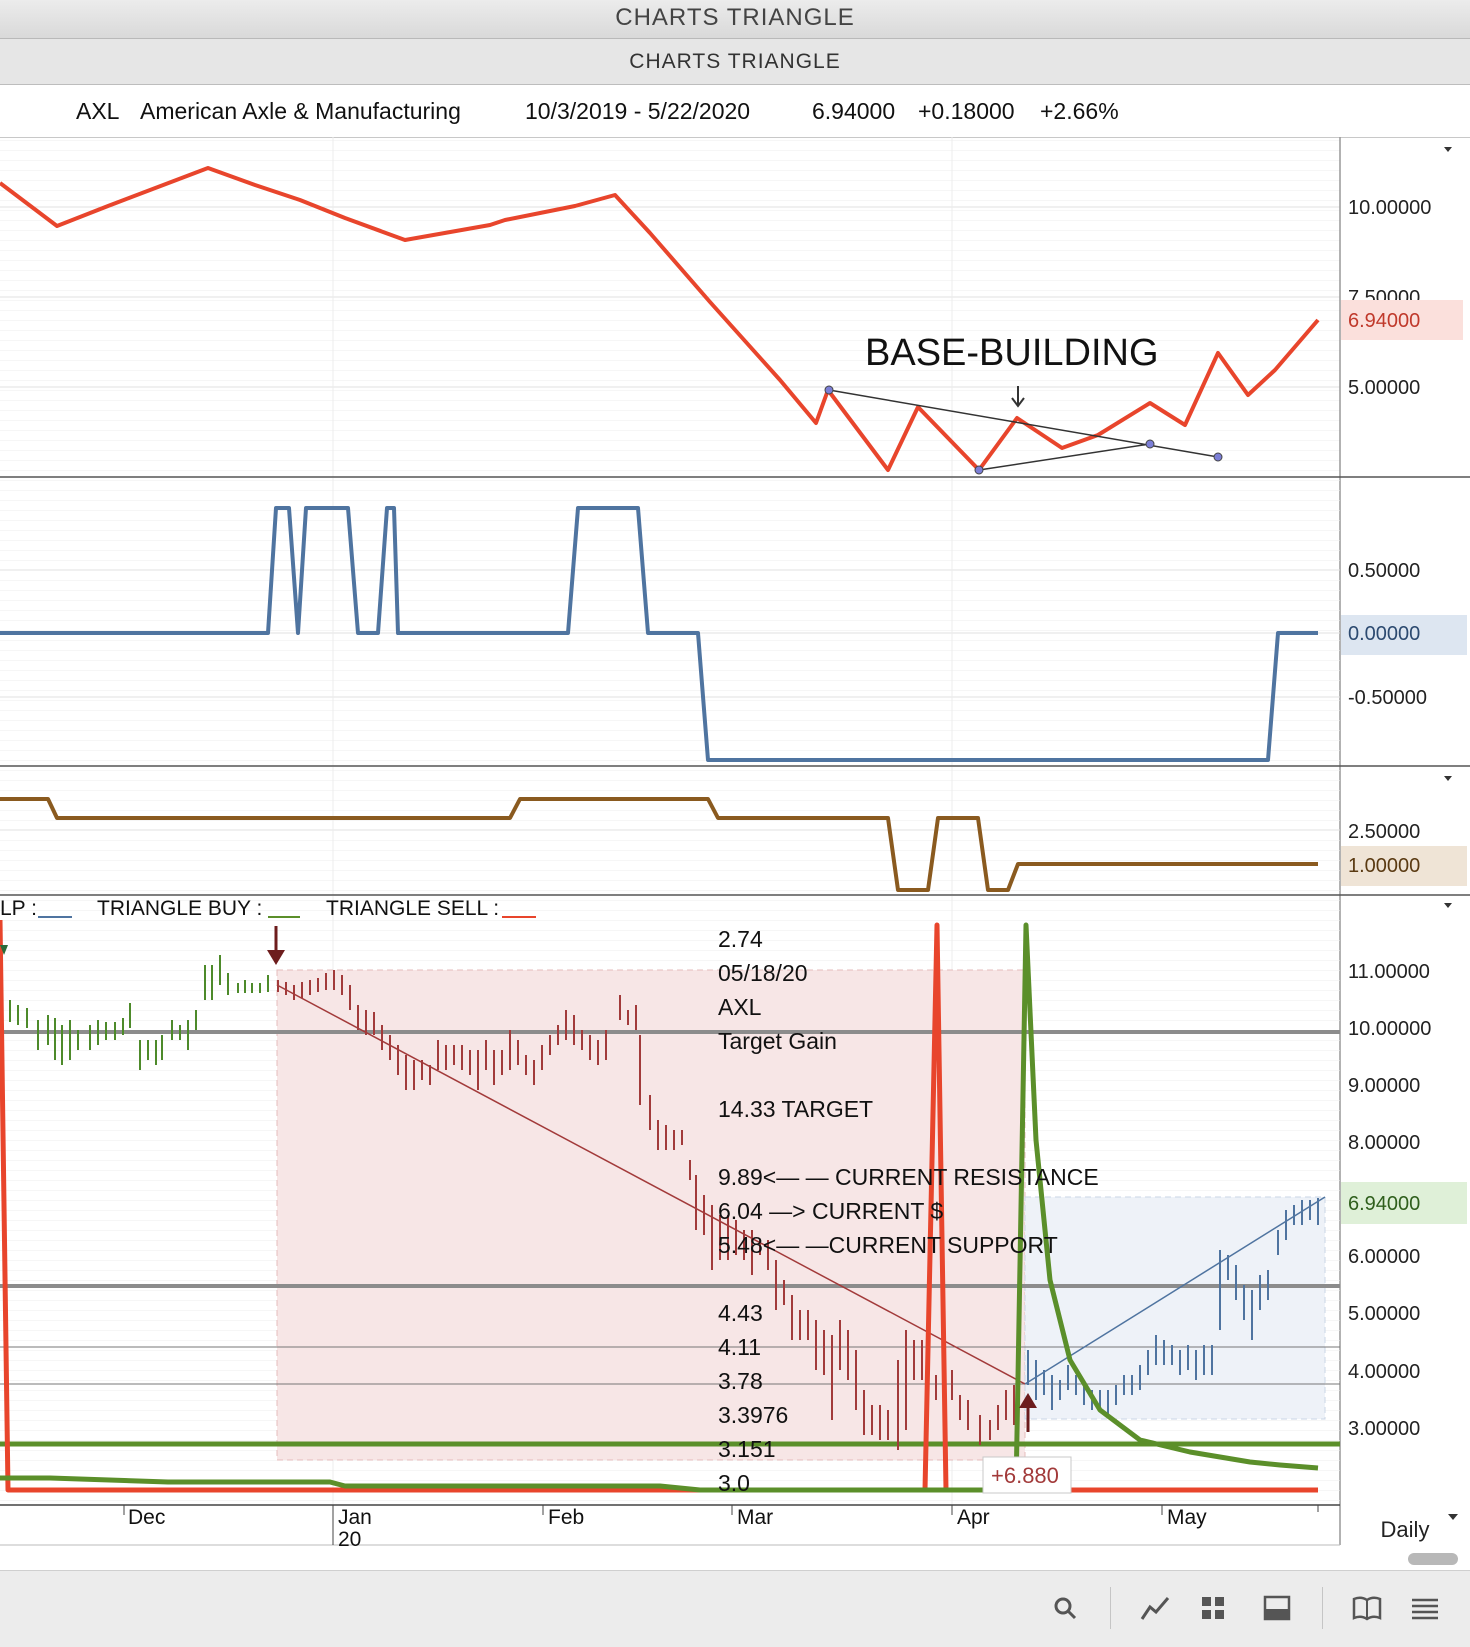  Describe the element at coordinates (1384, 1429) in the screenshot. I see `axis-label: 3.00000` at that location.